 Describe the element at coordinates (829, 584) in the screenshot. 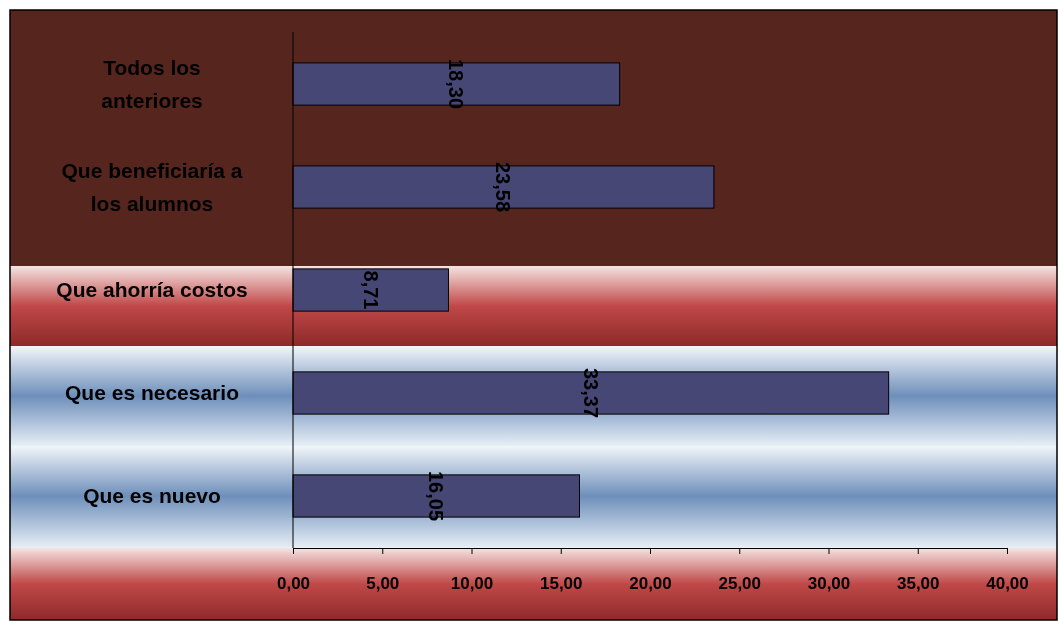

I see `x-tick-label: 30,00` at that location.